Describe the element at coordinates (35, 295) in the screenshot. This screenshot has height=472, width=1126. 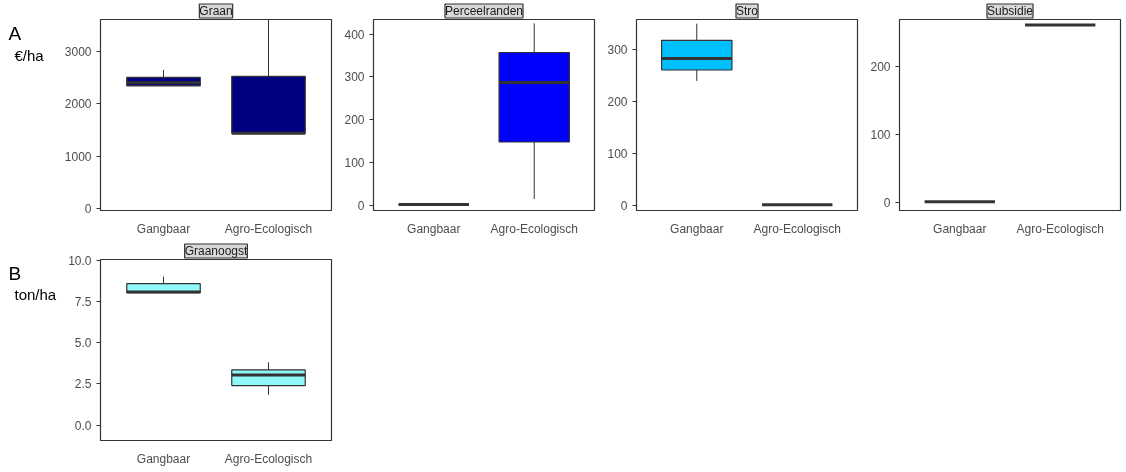
I see `y-axis-title: ton/ha` at that location.